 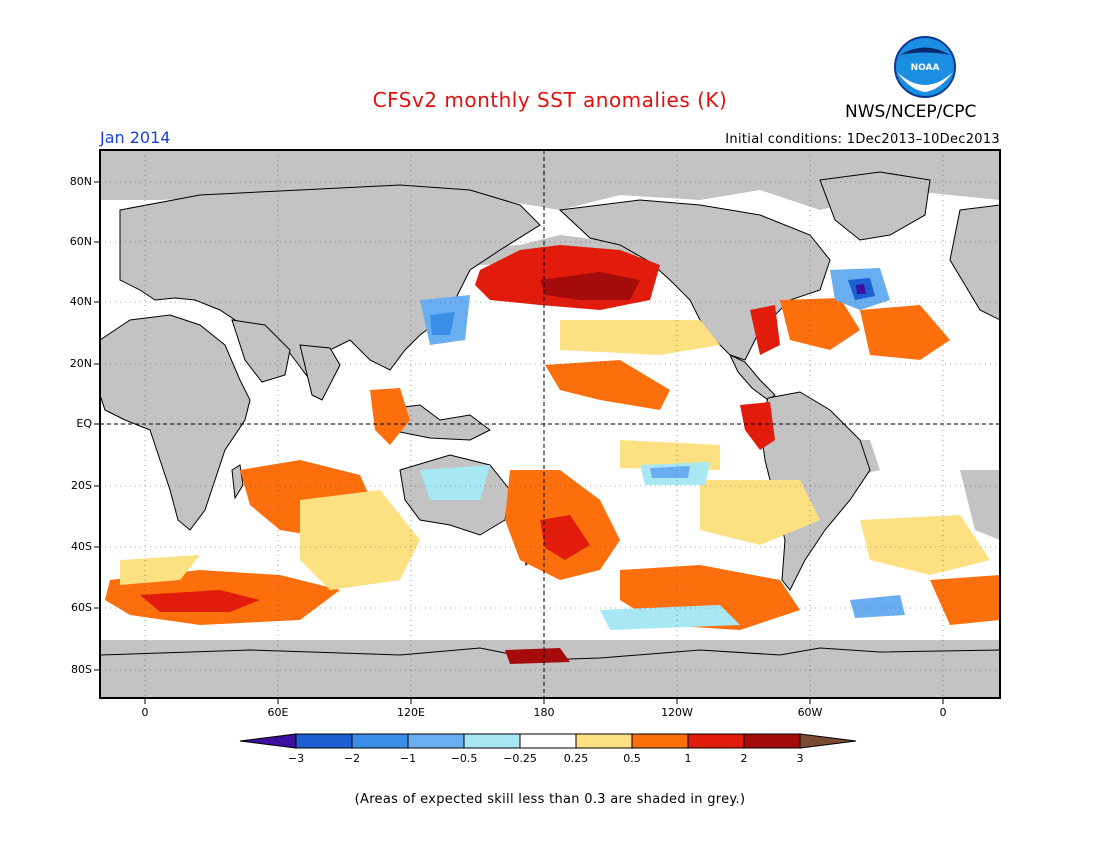 I want to click on colorbar-tick-label: 0.5, so click(x=632, y=758).